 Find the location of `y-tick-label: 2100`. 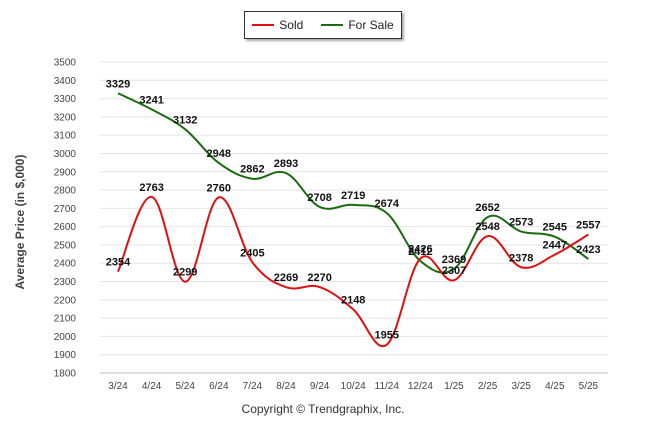

y-tick-label: 2100 is located at coordinates (65, 319).